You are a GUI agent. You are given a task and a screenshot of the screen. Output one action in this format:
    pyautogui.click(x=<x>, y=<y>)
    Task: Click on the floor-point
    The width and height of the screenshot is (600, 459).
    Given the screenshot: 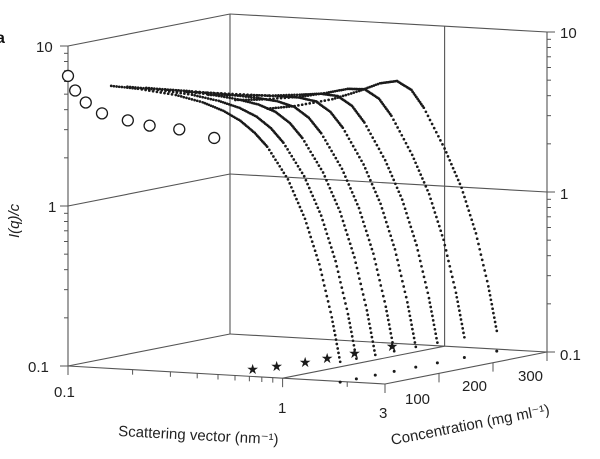 What is the action you would take?
    pyautogui.click(x=464, y=358)
    